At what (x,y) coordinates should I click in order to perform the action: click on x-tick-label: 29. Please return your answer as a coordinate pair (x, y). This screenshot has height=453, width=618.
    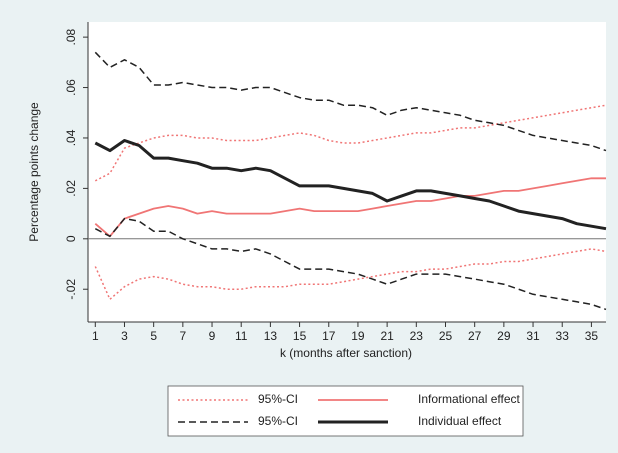
    Looking at the image, I should click on (504, 336).